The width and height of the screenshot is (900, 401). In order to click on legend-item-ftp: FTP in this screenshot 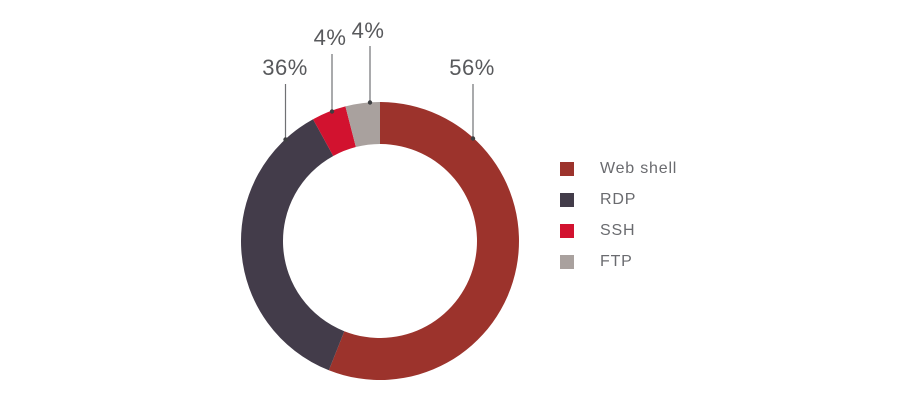, I will do `click(618, 261)`.